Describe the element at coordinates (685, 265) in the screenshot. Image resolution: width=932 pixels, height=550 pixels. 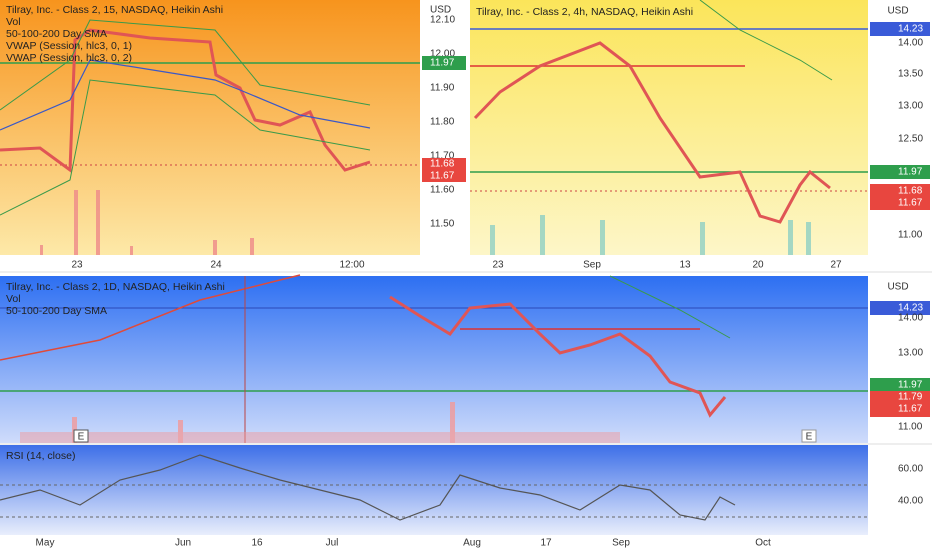
I see `time-label: 13` at that location.